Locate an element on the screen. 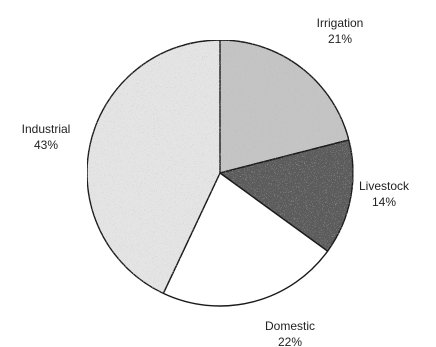  pie-slice-livestock is located at coordinates (286, 196).